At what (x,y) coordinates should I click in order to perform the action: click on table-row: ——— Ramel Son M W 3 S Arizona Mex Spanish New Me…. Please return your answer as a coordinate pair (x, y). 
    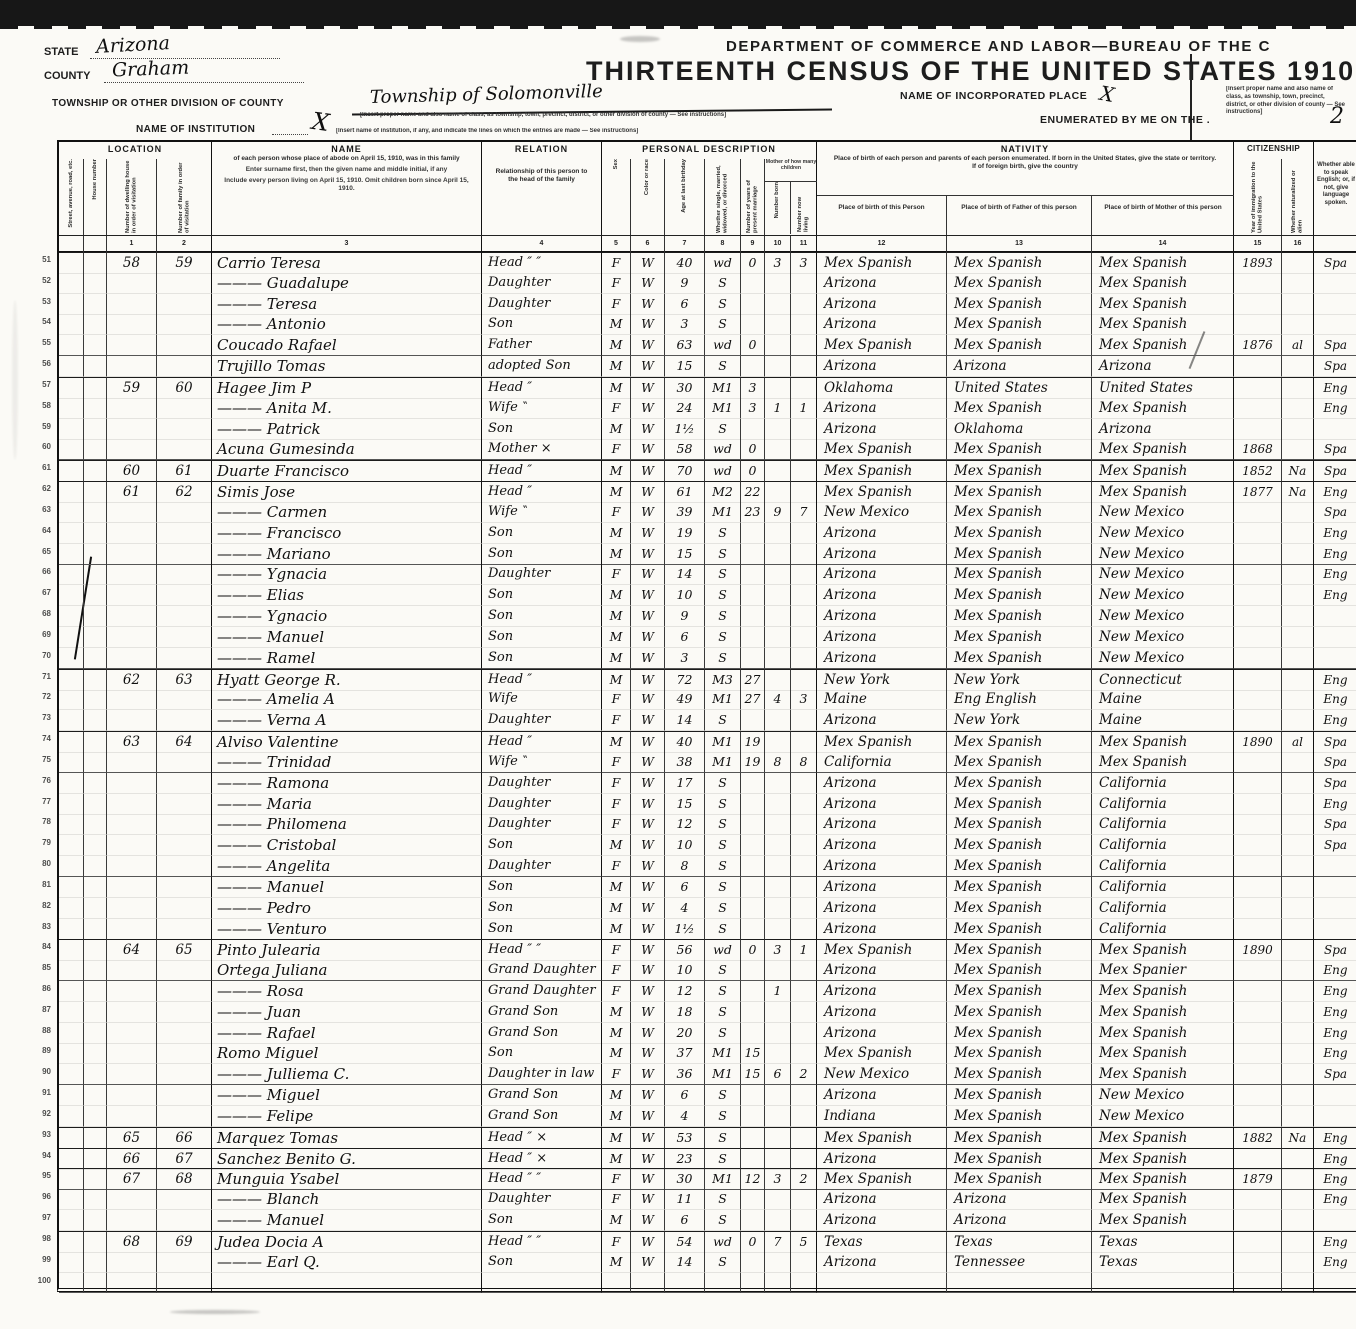
    Looking at the image, I should click on (707, 658).